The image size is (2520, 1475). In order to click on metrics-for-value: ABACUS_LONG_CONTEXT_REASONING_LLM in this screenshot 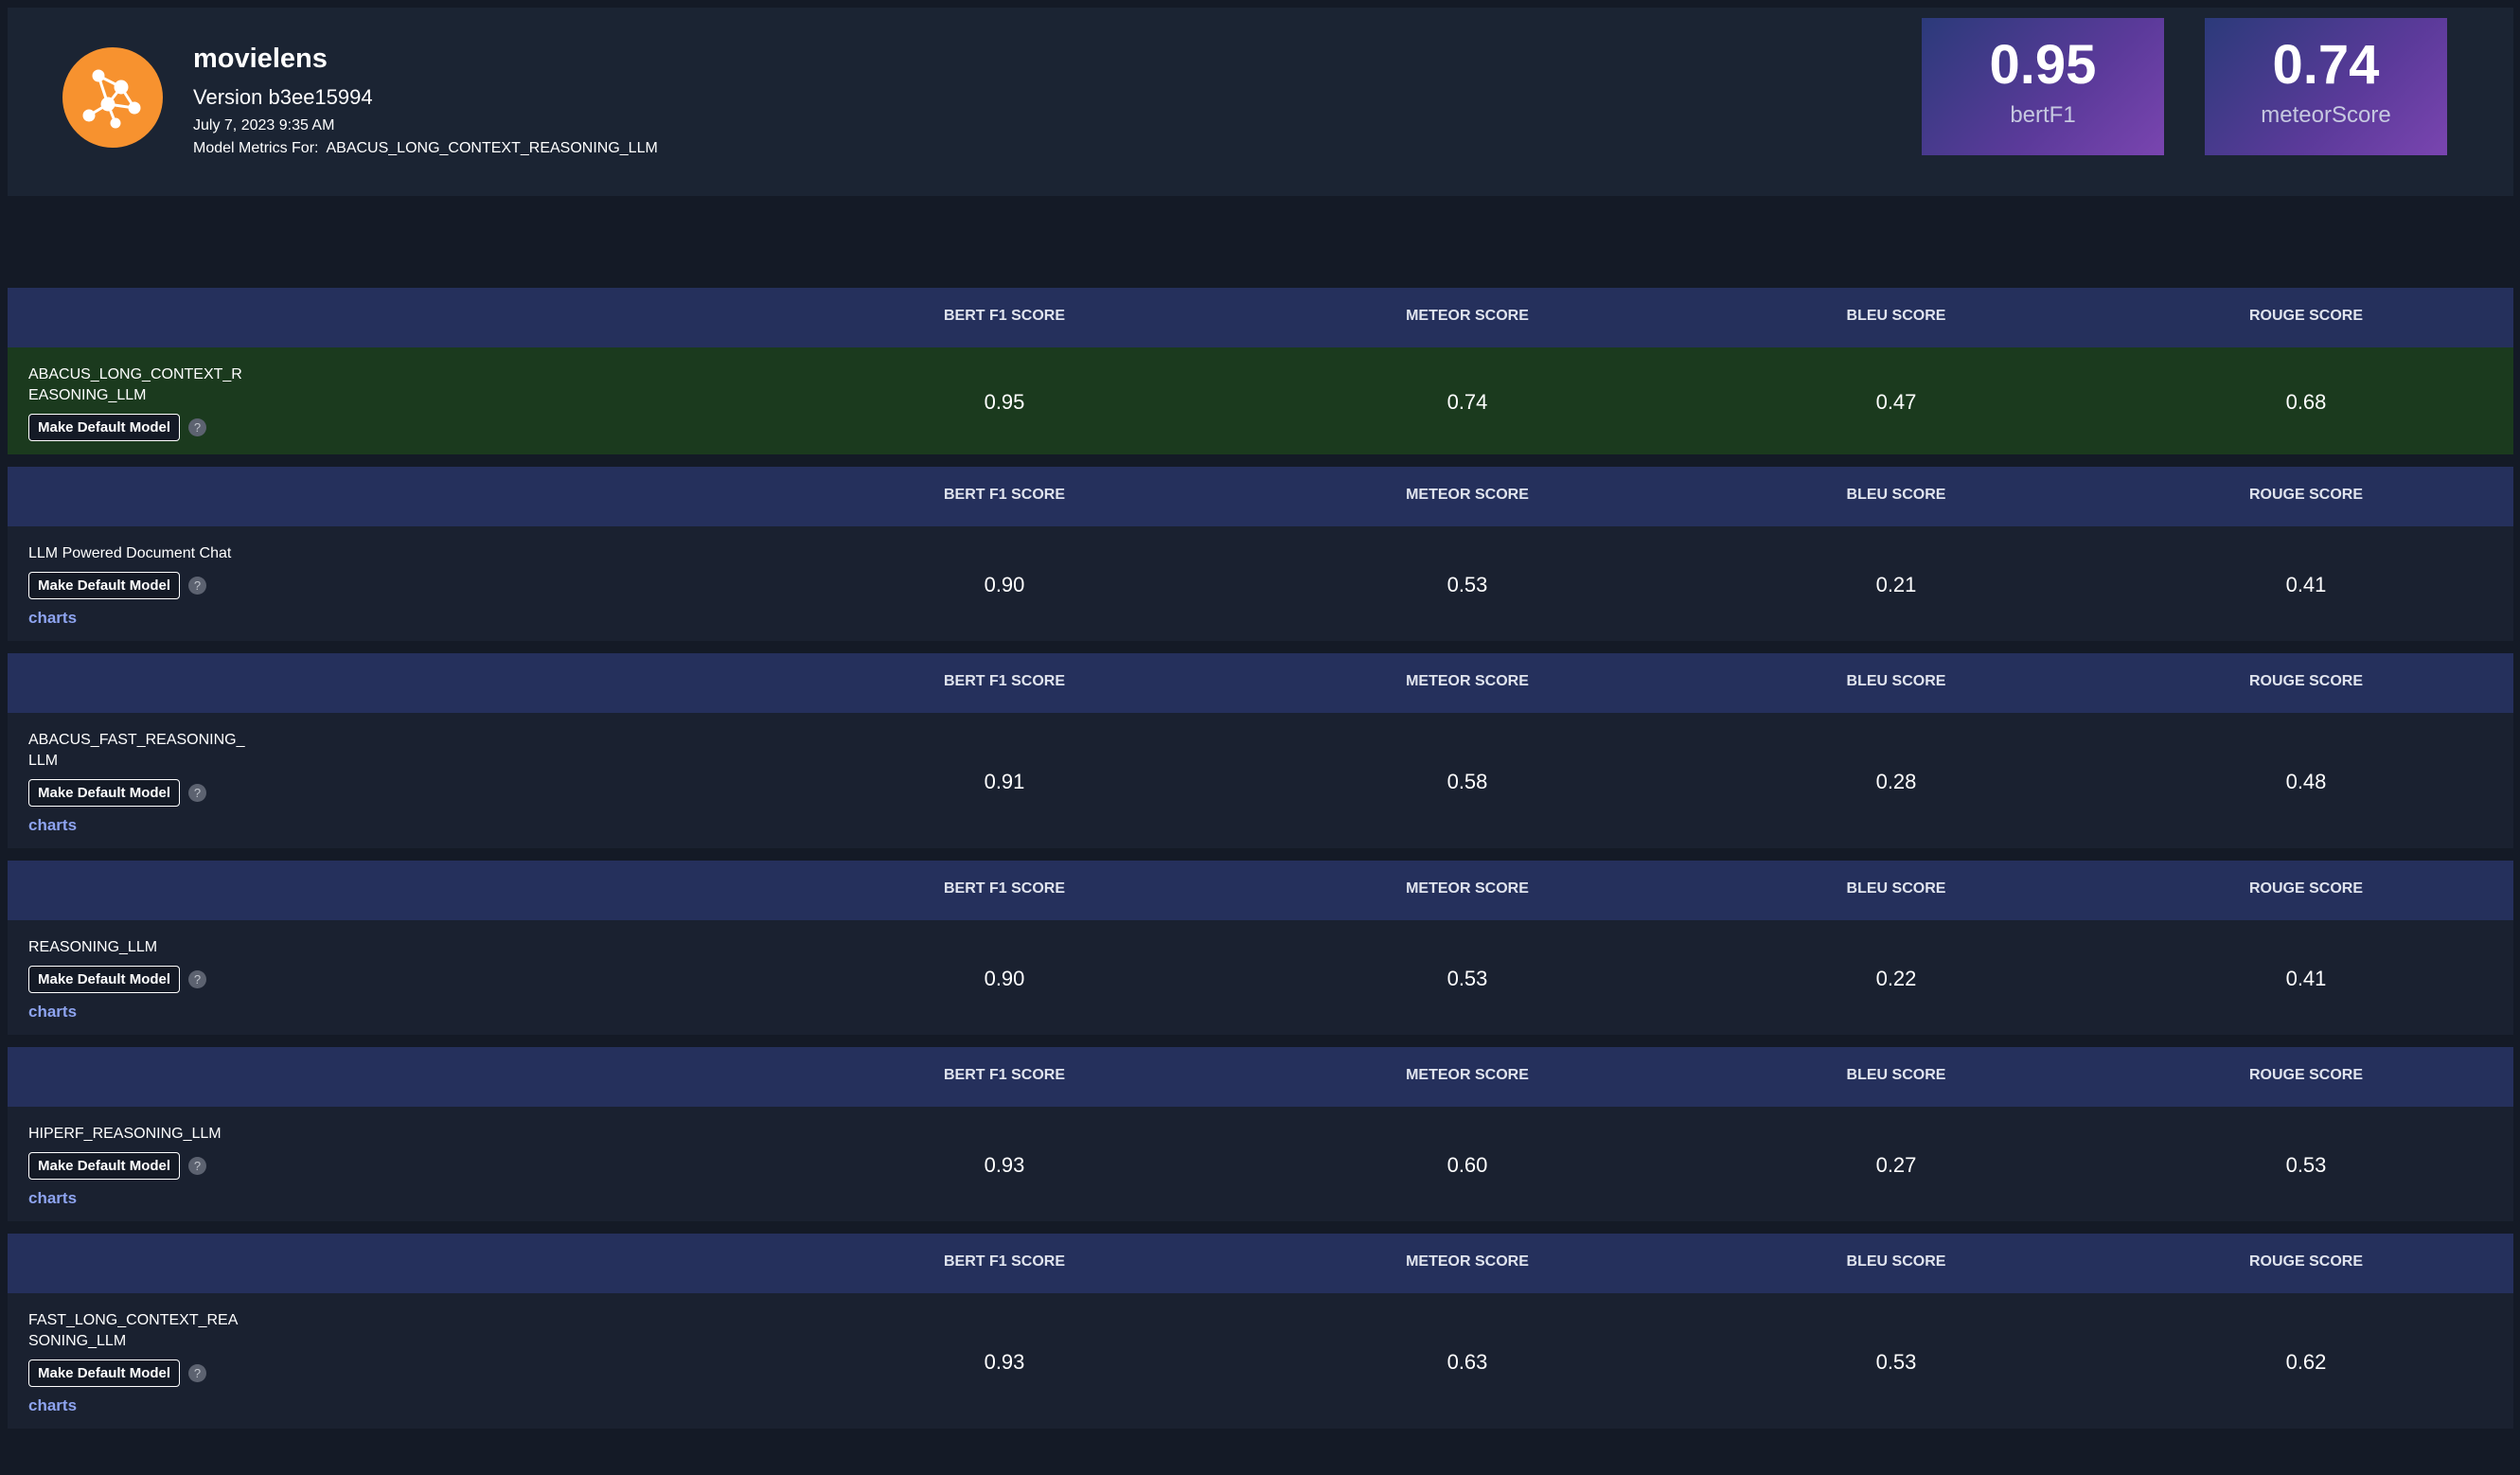, I will do `click(492, 148)`.